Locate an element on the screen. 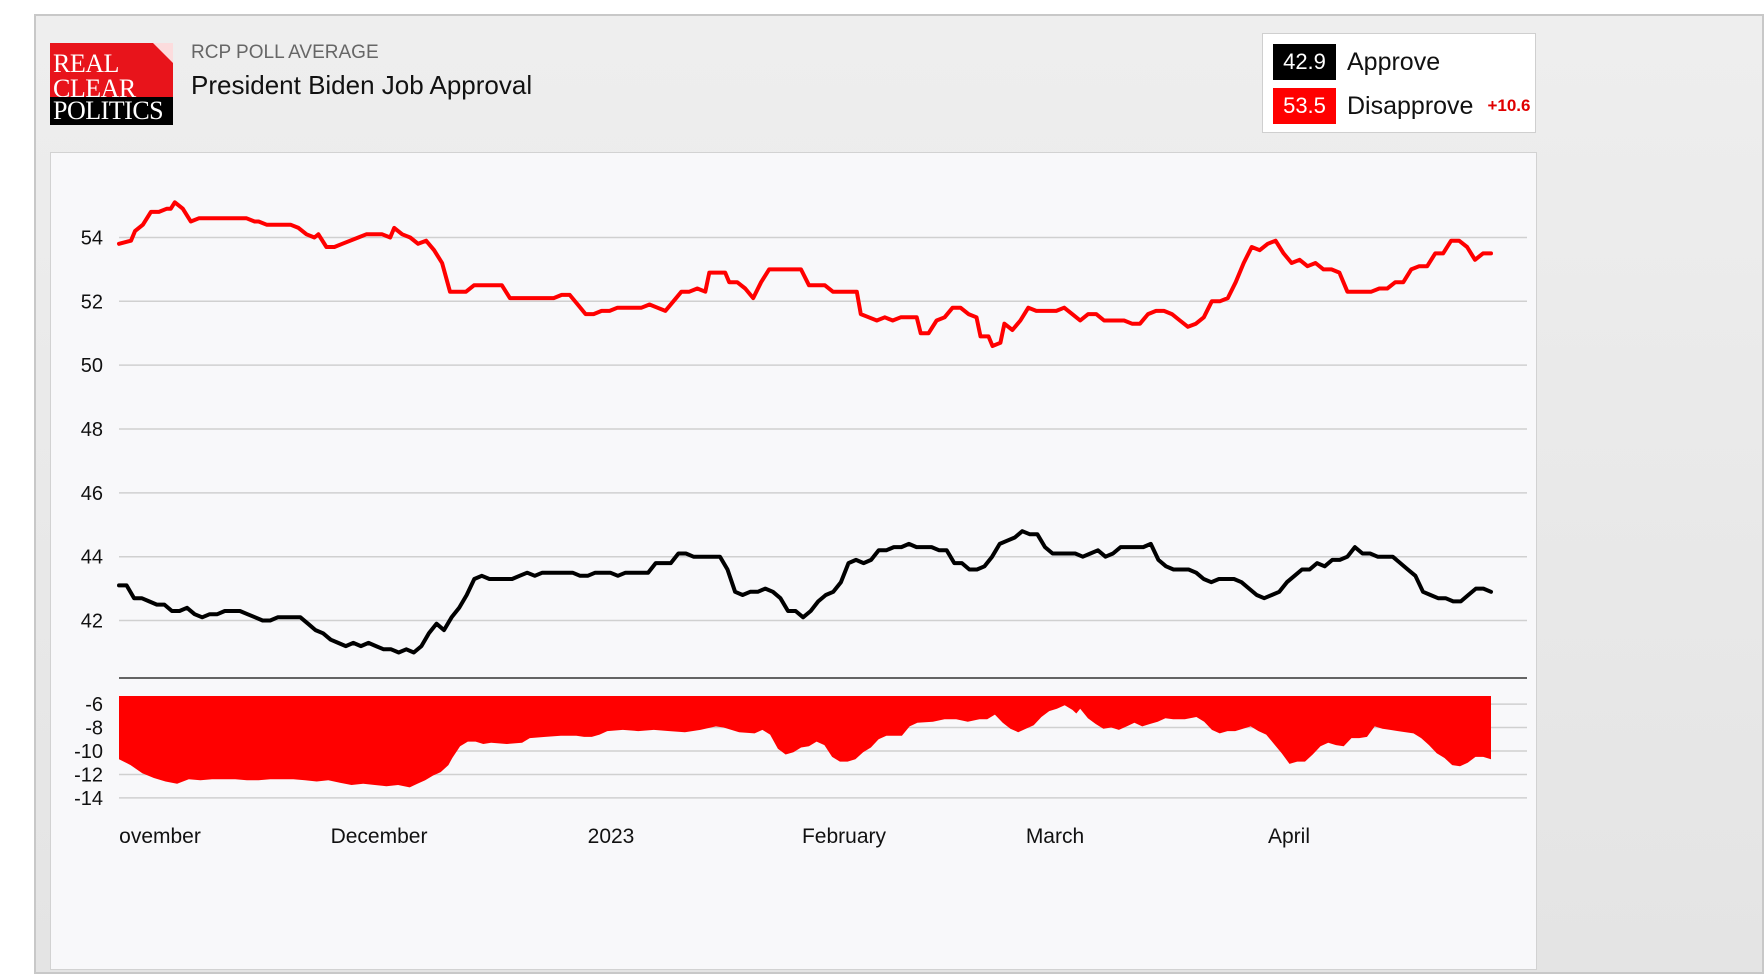 This screenshot has width=1764, height=974. x-tick-label: April is located at coordinates (1289, 836).